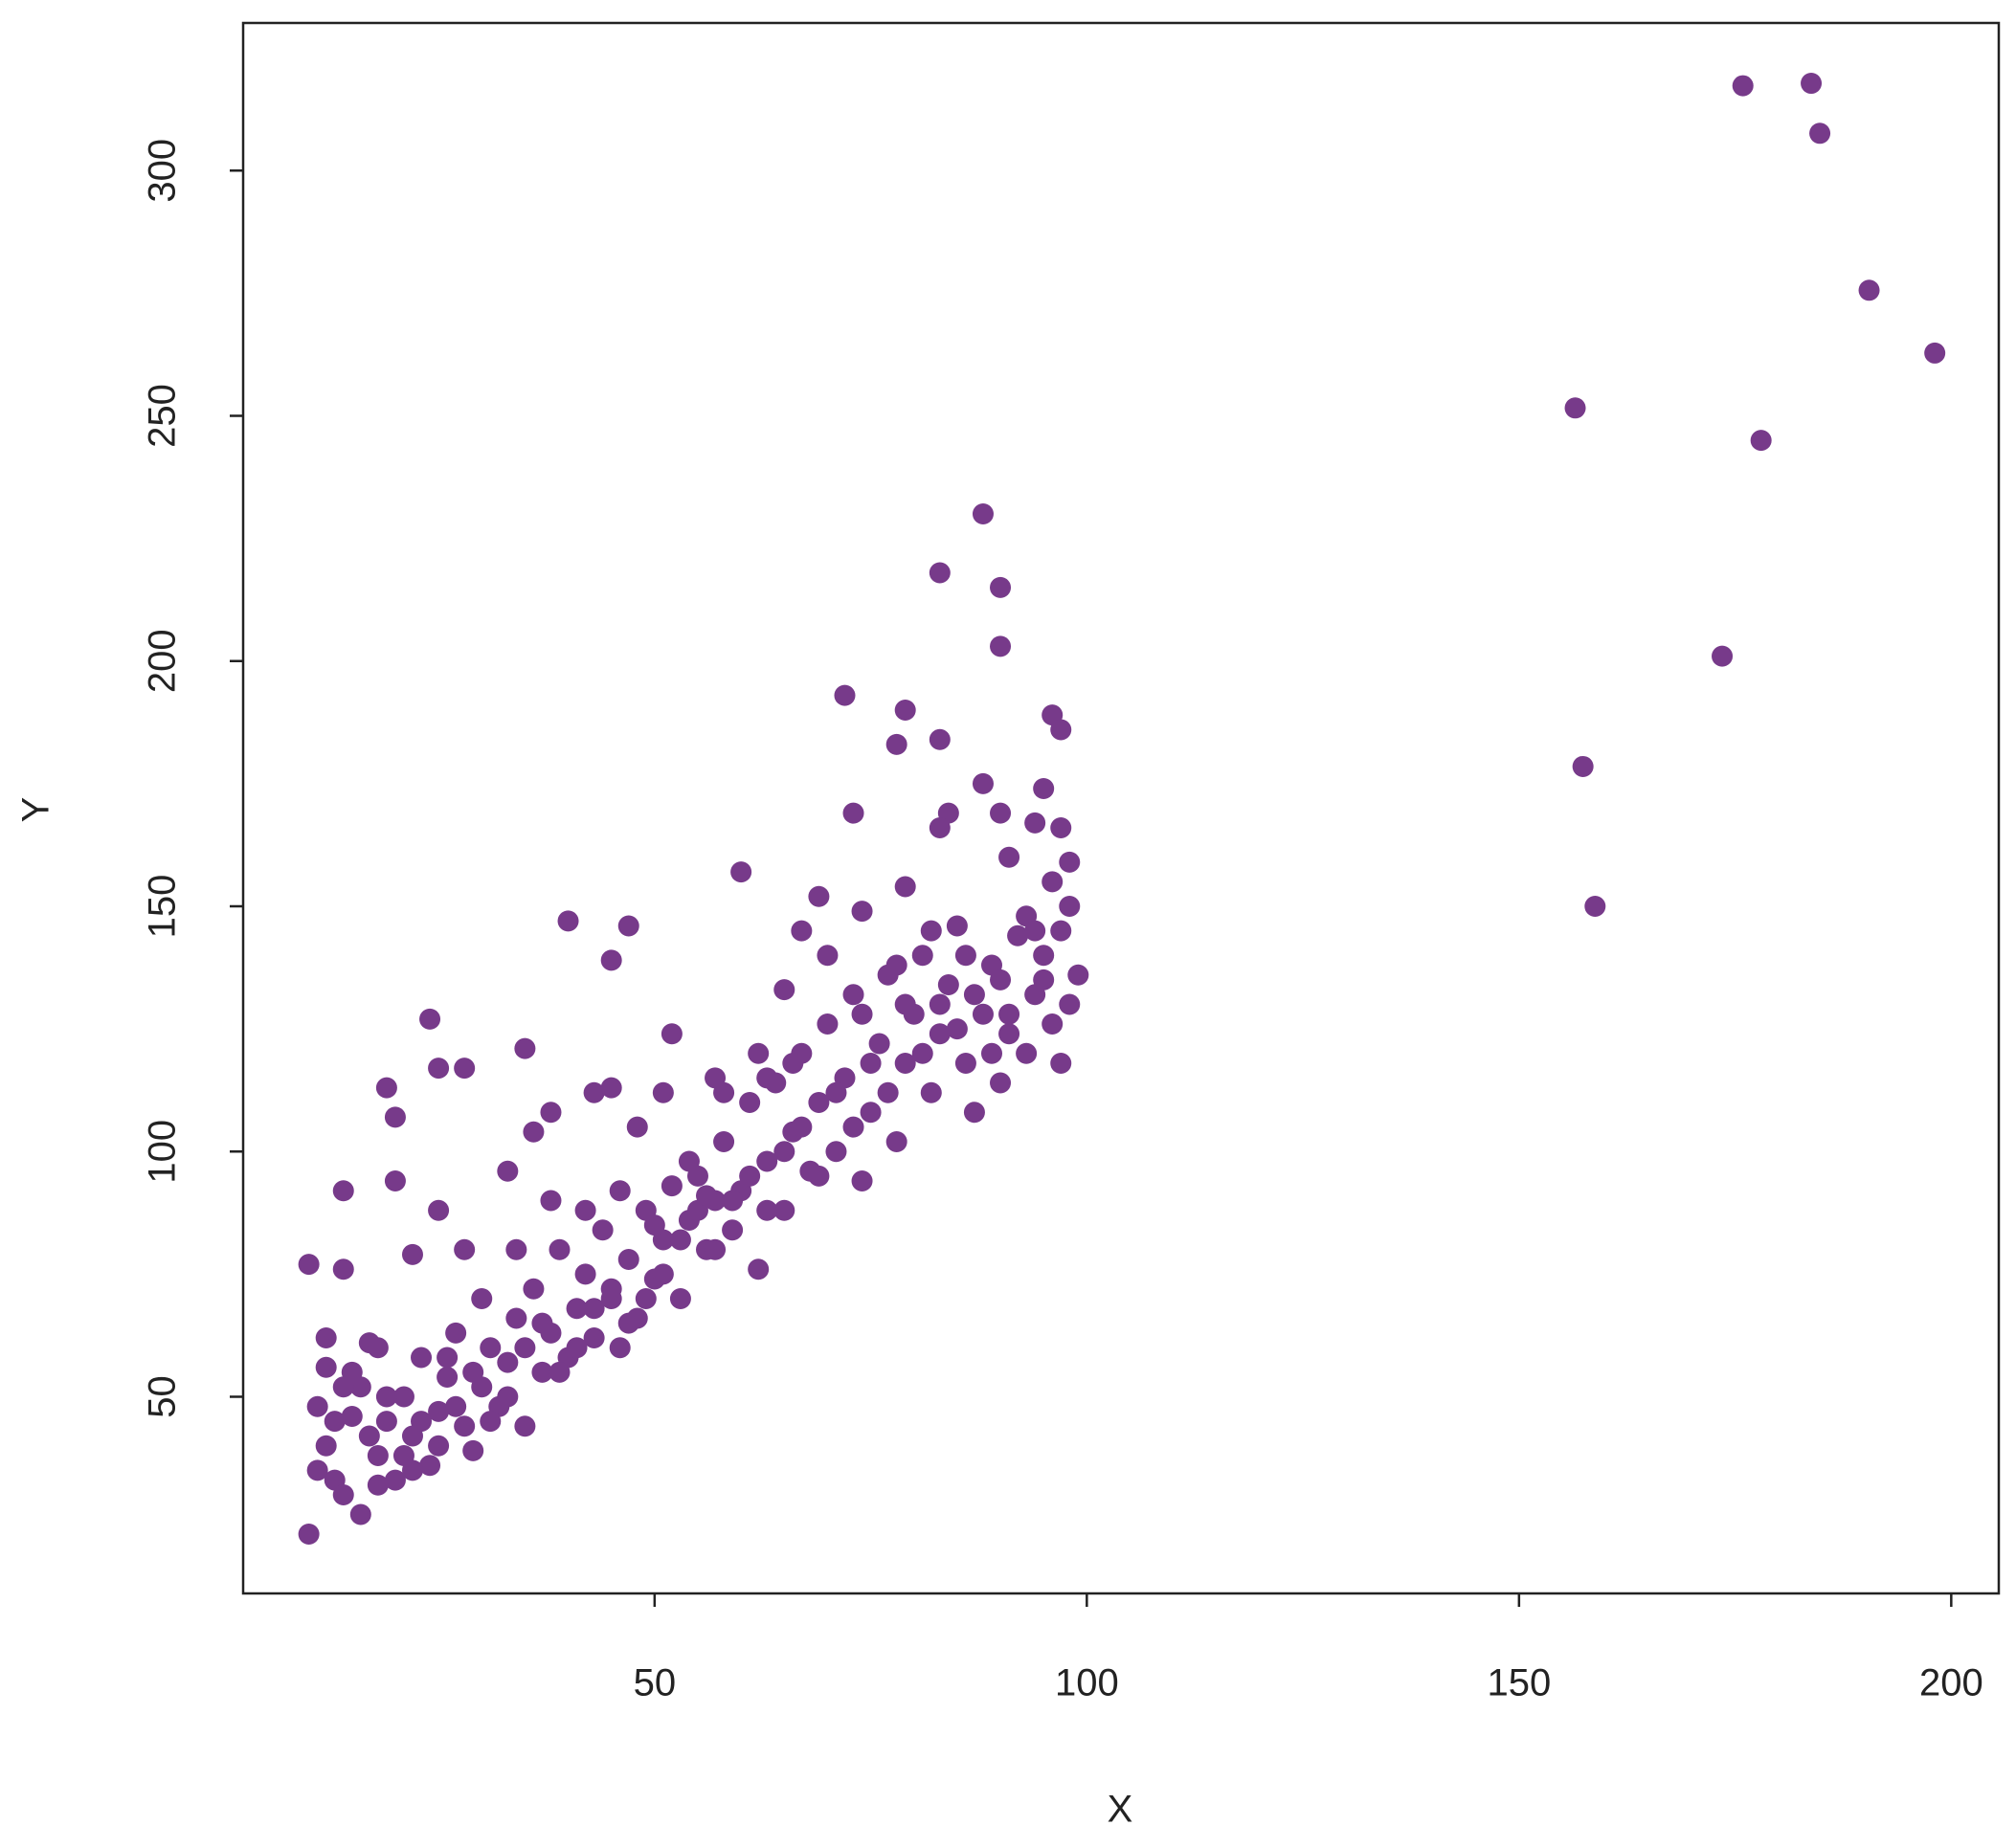  What do you see at coordinates (163, 1152) in the screenshot?
I see `y-tick-label: 100` at bounding box center [163, 1152].